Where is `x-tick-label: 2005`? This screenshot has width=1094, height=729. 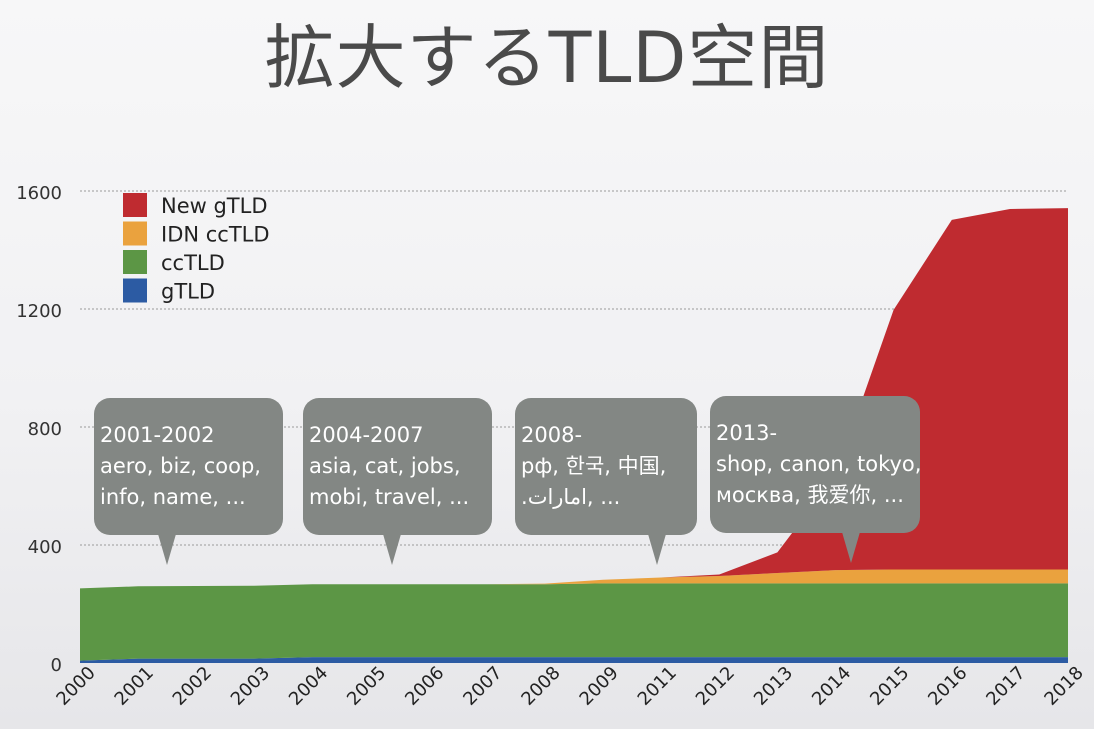
x-tick-label: 2005 is located at coordinates (366, 685).